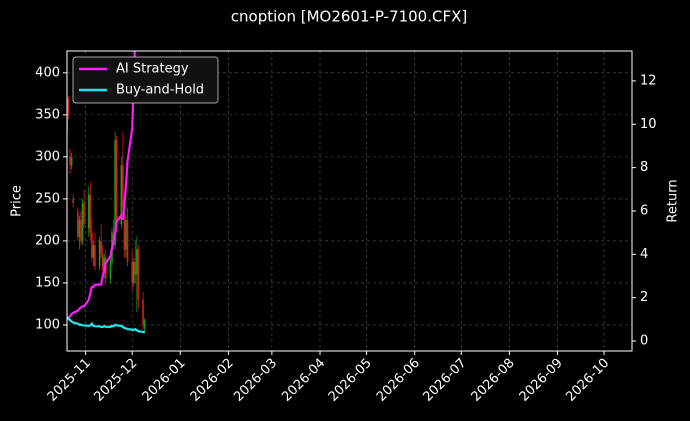  Describe the element at coordinates (47, 114) in the screenshot. I see `y-tick-label: 350` at that location.